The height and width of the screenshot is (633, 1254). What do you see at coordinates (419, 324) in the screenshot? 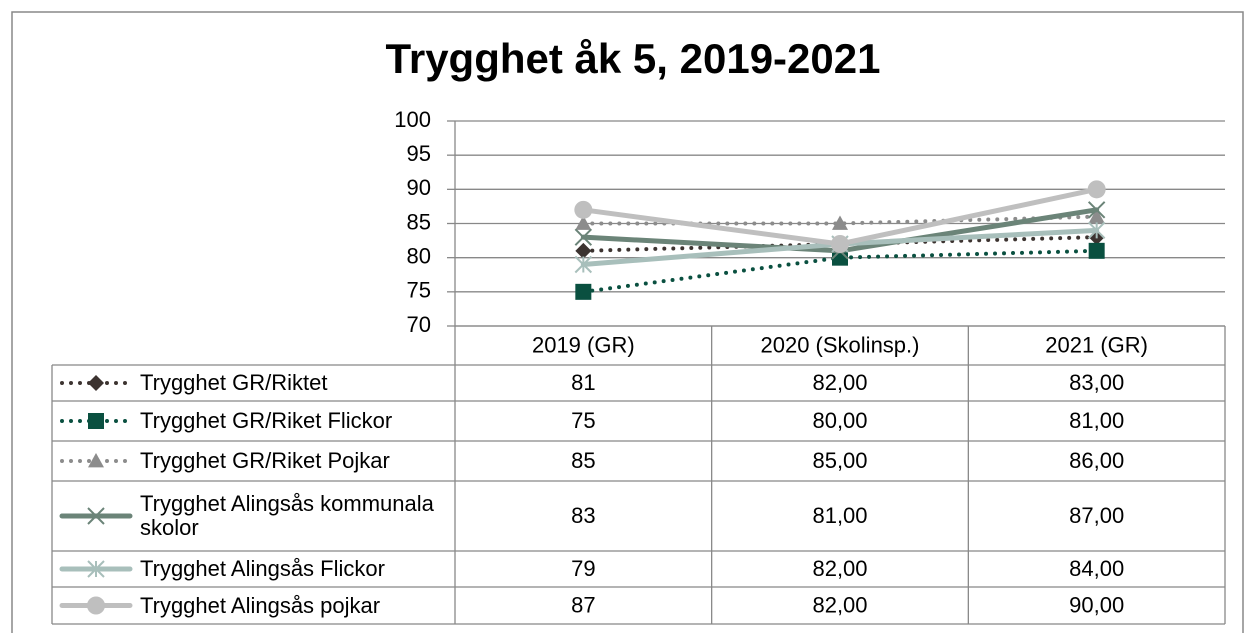
I see `y-tick-label: 70` at bounding box center [419, 324].